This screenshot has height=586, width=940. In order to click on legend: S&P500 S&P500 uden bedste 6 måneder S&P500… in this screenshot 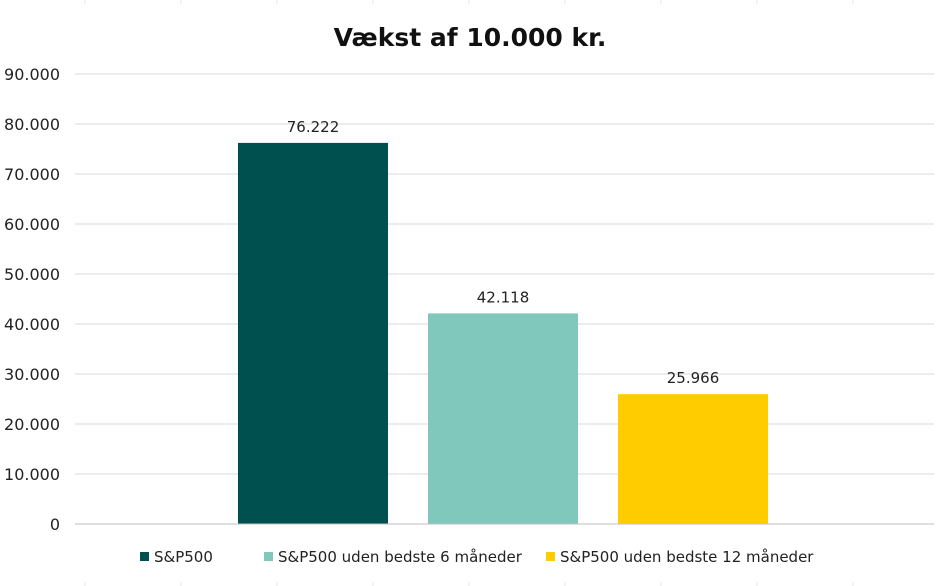, I will do `click(477, 557)`.